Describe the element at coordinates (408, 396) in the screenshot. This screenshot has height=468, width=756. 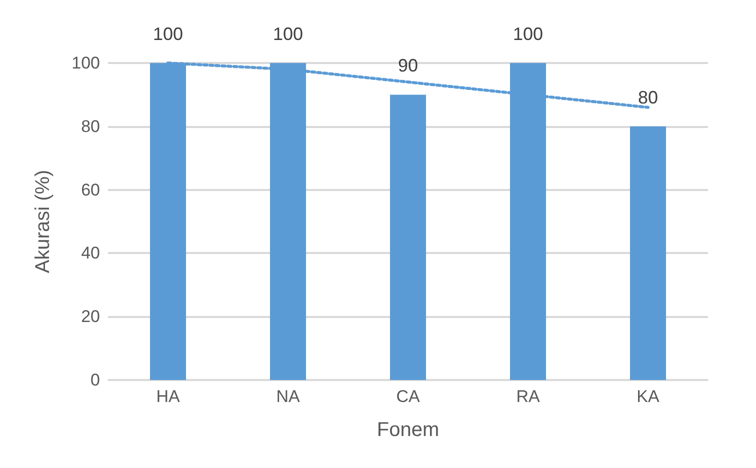
I see `x-tick-label: CA` at that location.